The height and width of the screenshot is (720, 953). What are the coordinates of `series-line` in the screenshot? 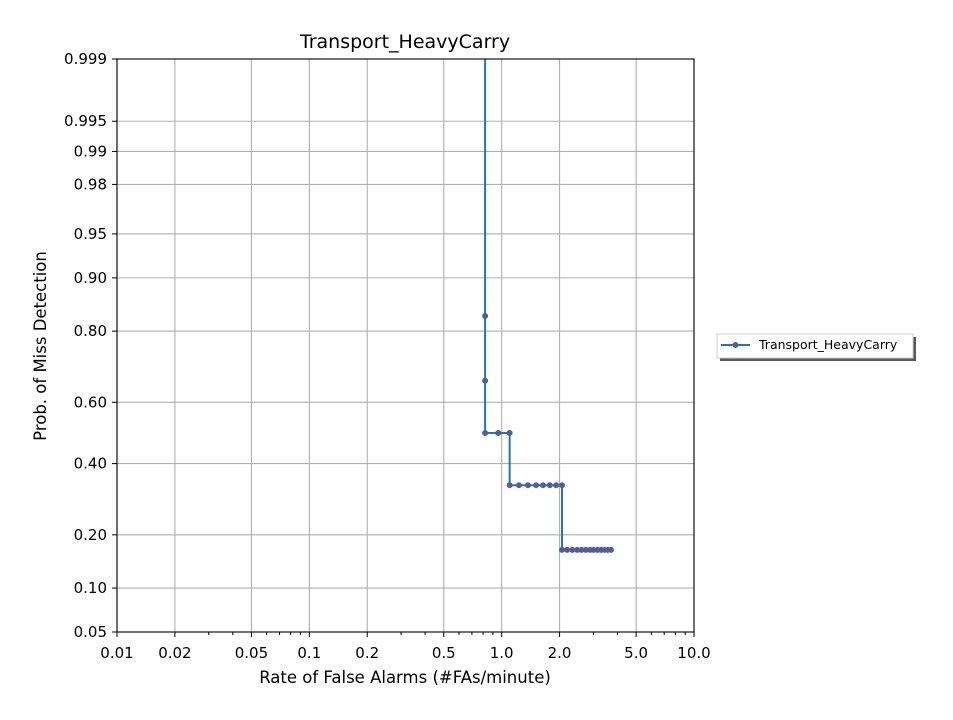 It's located at (547, 305).